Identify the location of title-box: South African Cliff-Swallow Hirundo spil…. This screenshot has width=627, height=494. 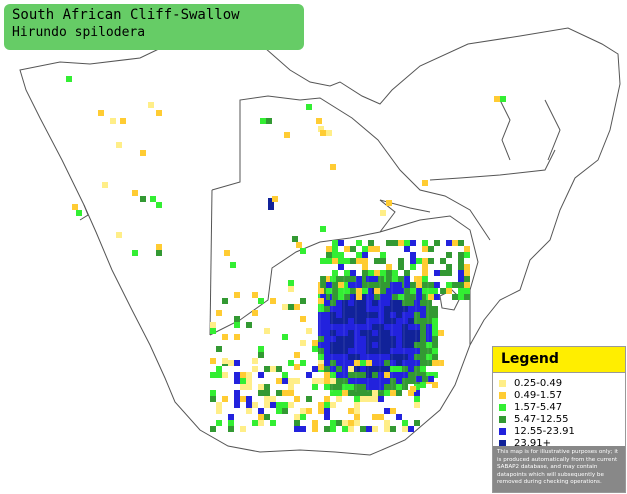
(154, 27).